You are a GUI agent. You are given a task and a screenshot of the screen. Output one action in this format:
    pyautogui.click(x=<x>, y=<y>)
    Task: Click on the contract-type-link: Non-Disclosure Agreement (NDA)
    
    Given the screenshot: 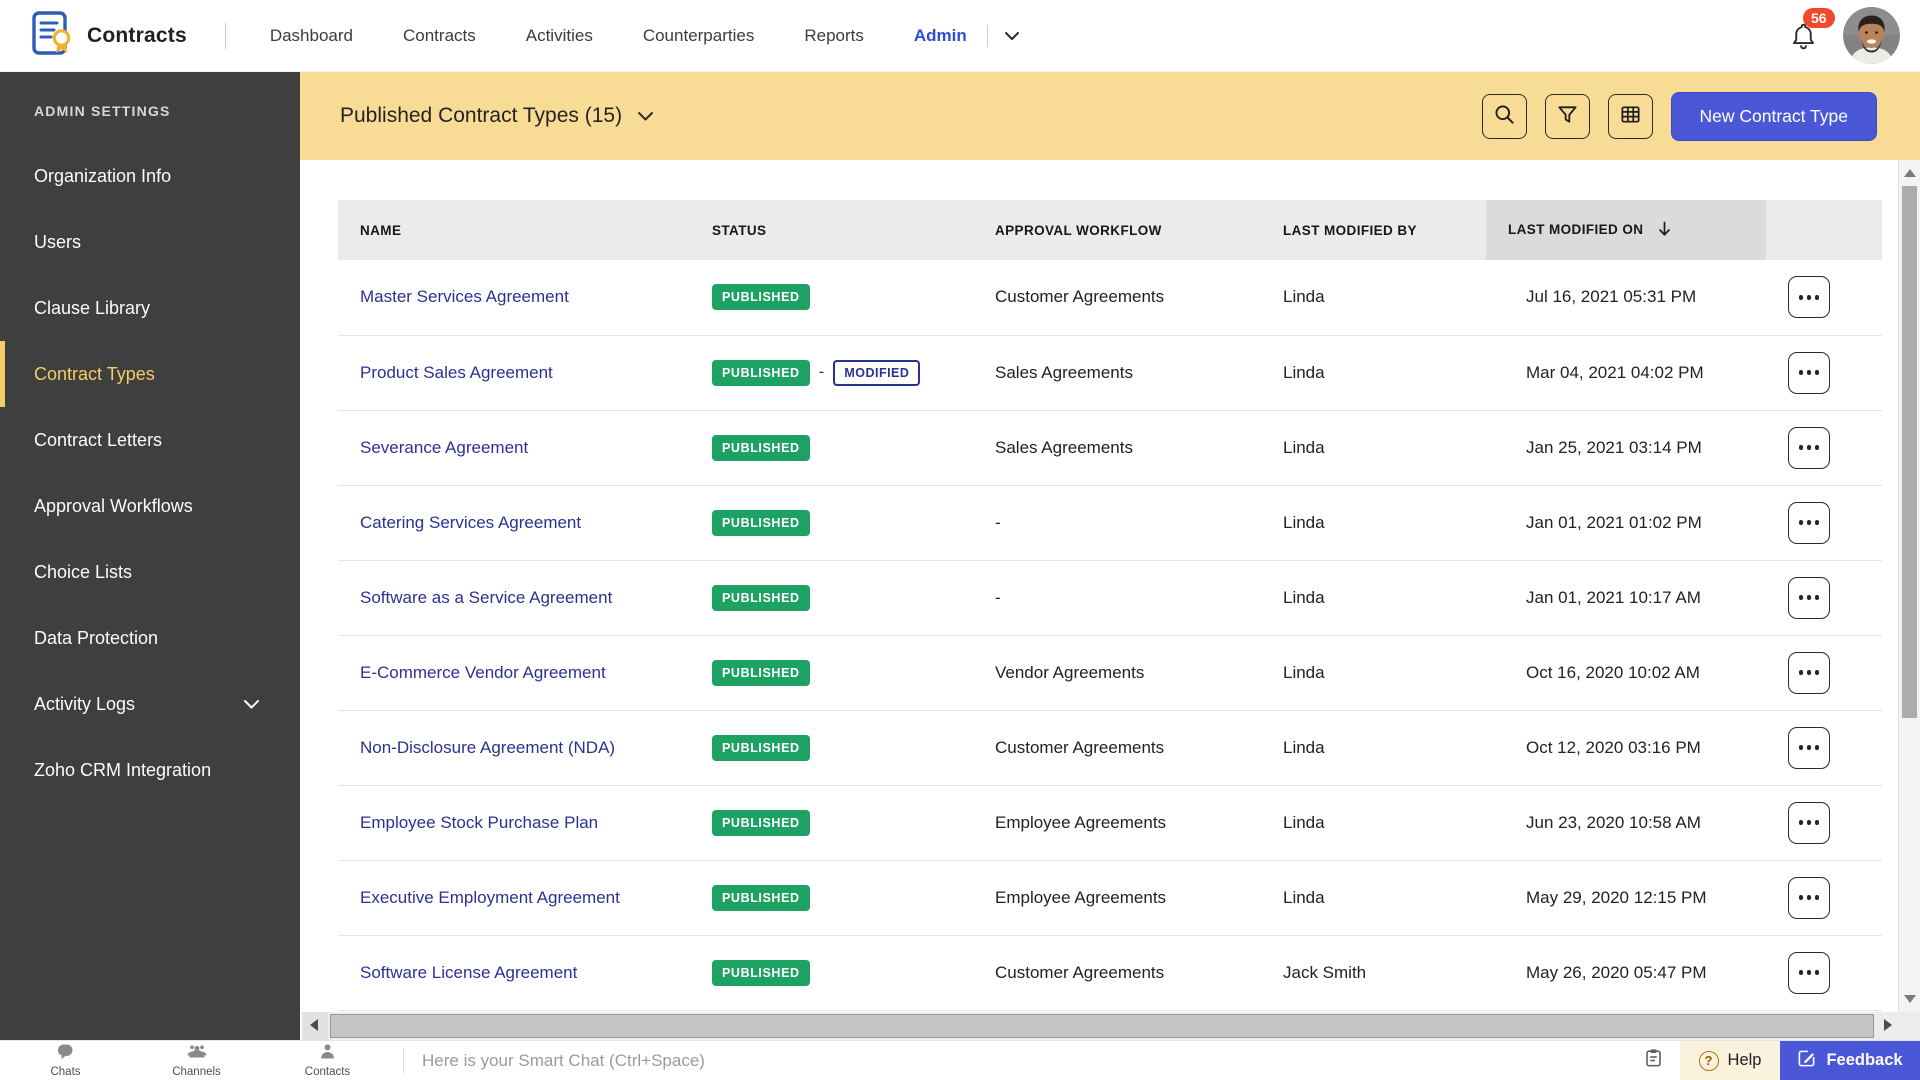 What is the action you would take?
    pyautogui.click(x=488, y=747)
    